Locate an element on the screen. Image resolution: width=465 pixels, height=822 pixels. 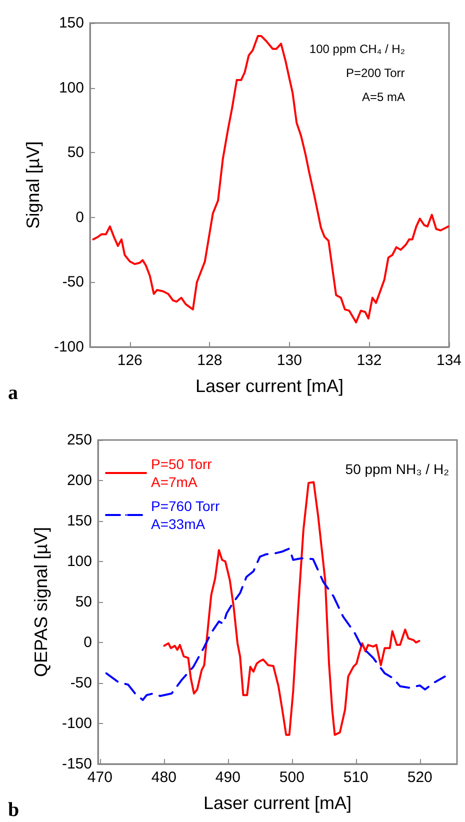
line-series is located at coordinates (275, 625).